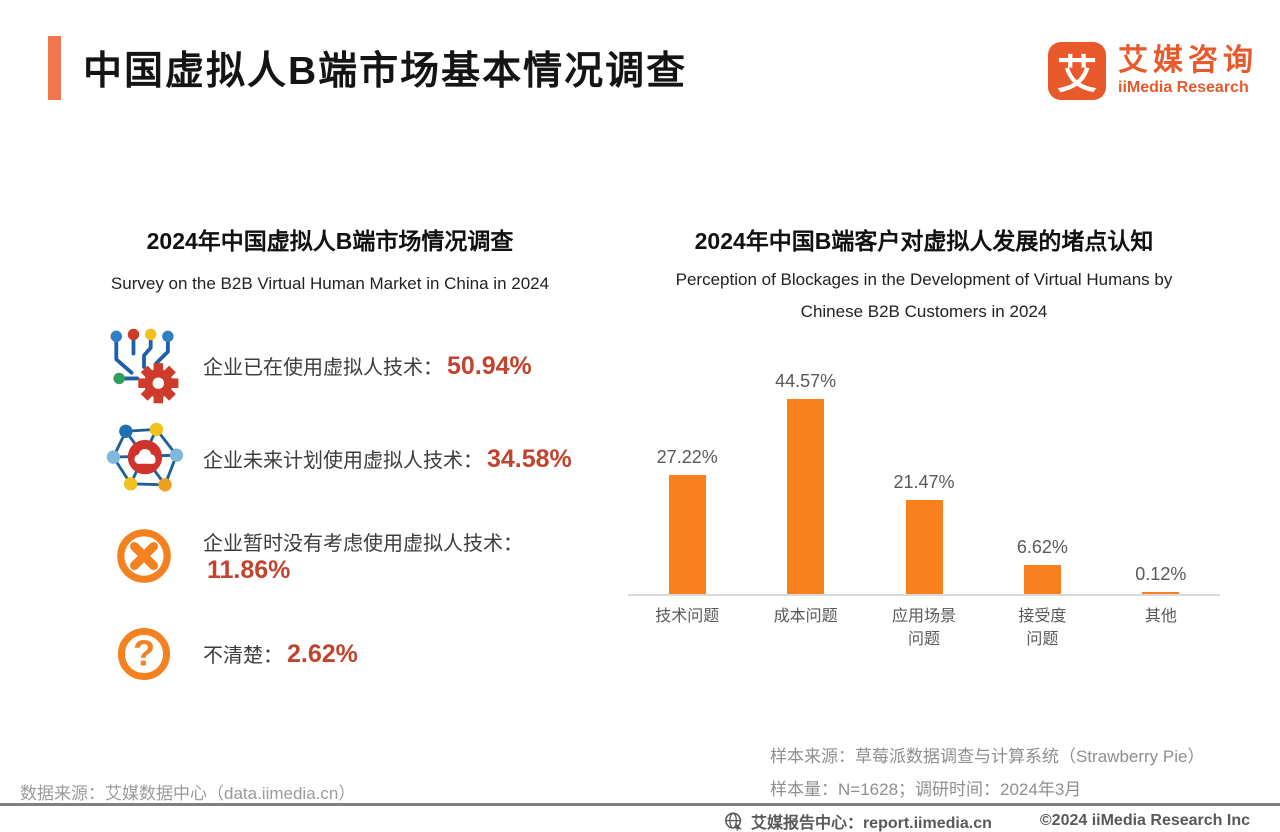 This screenshot has height=832, width=1280. Describe the element at coordinates (871, 823) in the screenshot. I see `report-center-text: 艾媒报告中心：report.iimedia.cn` at that location.